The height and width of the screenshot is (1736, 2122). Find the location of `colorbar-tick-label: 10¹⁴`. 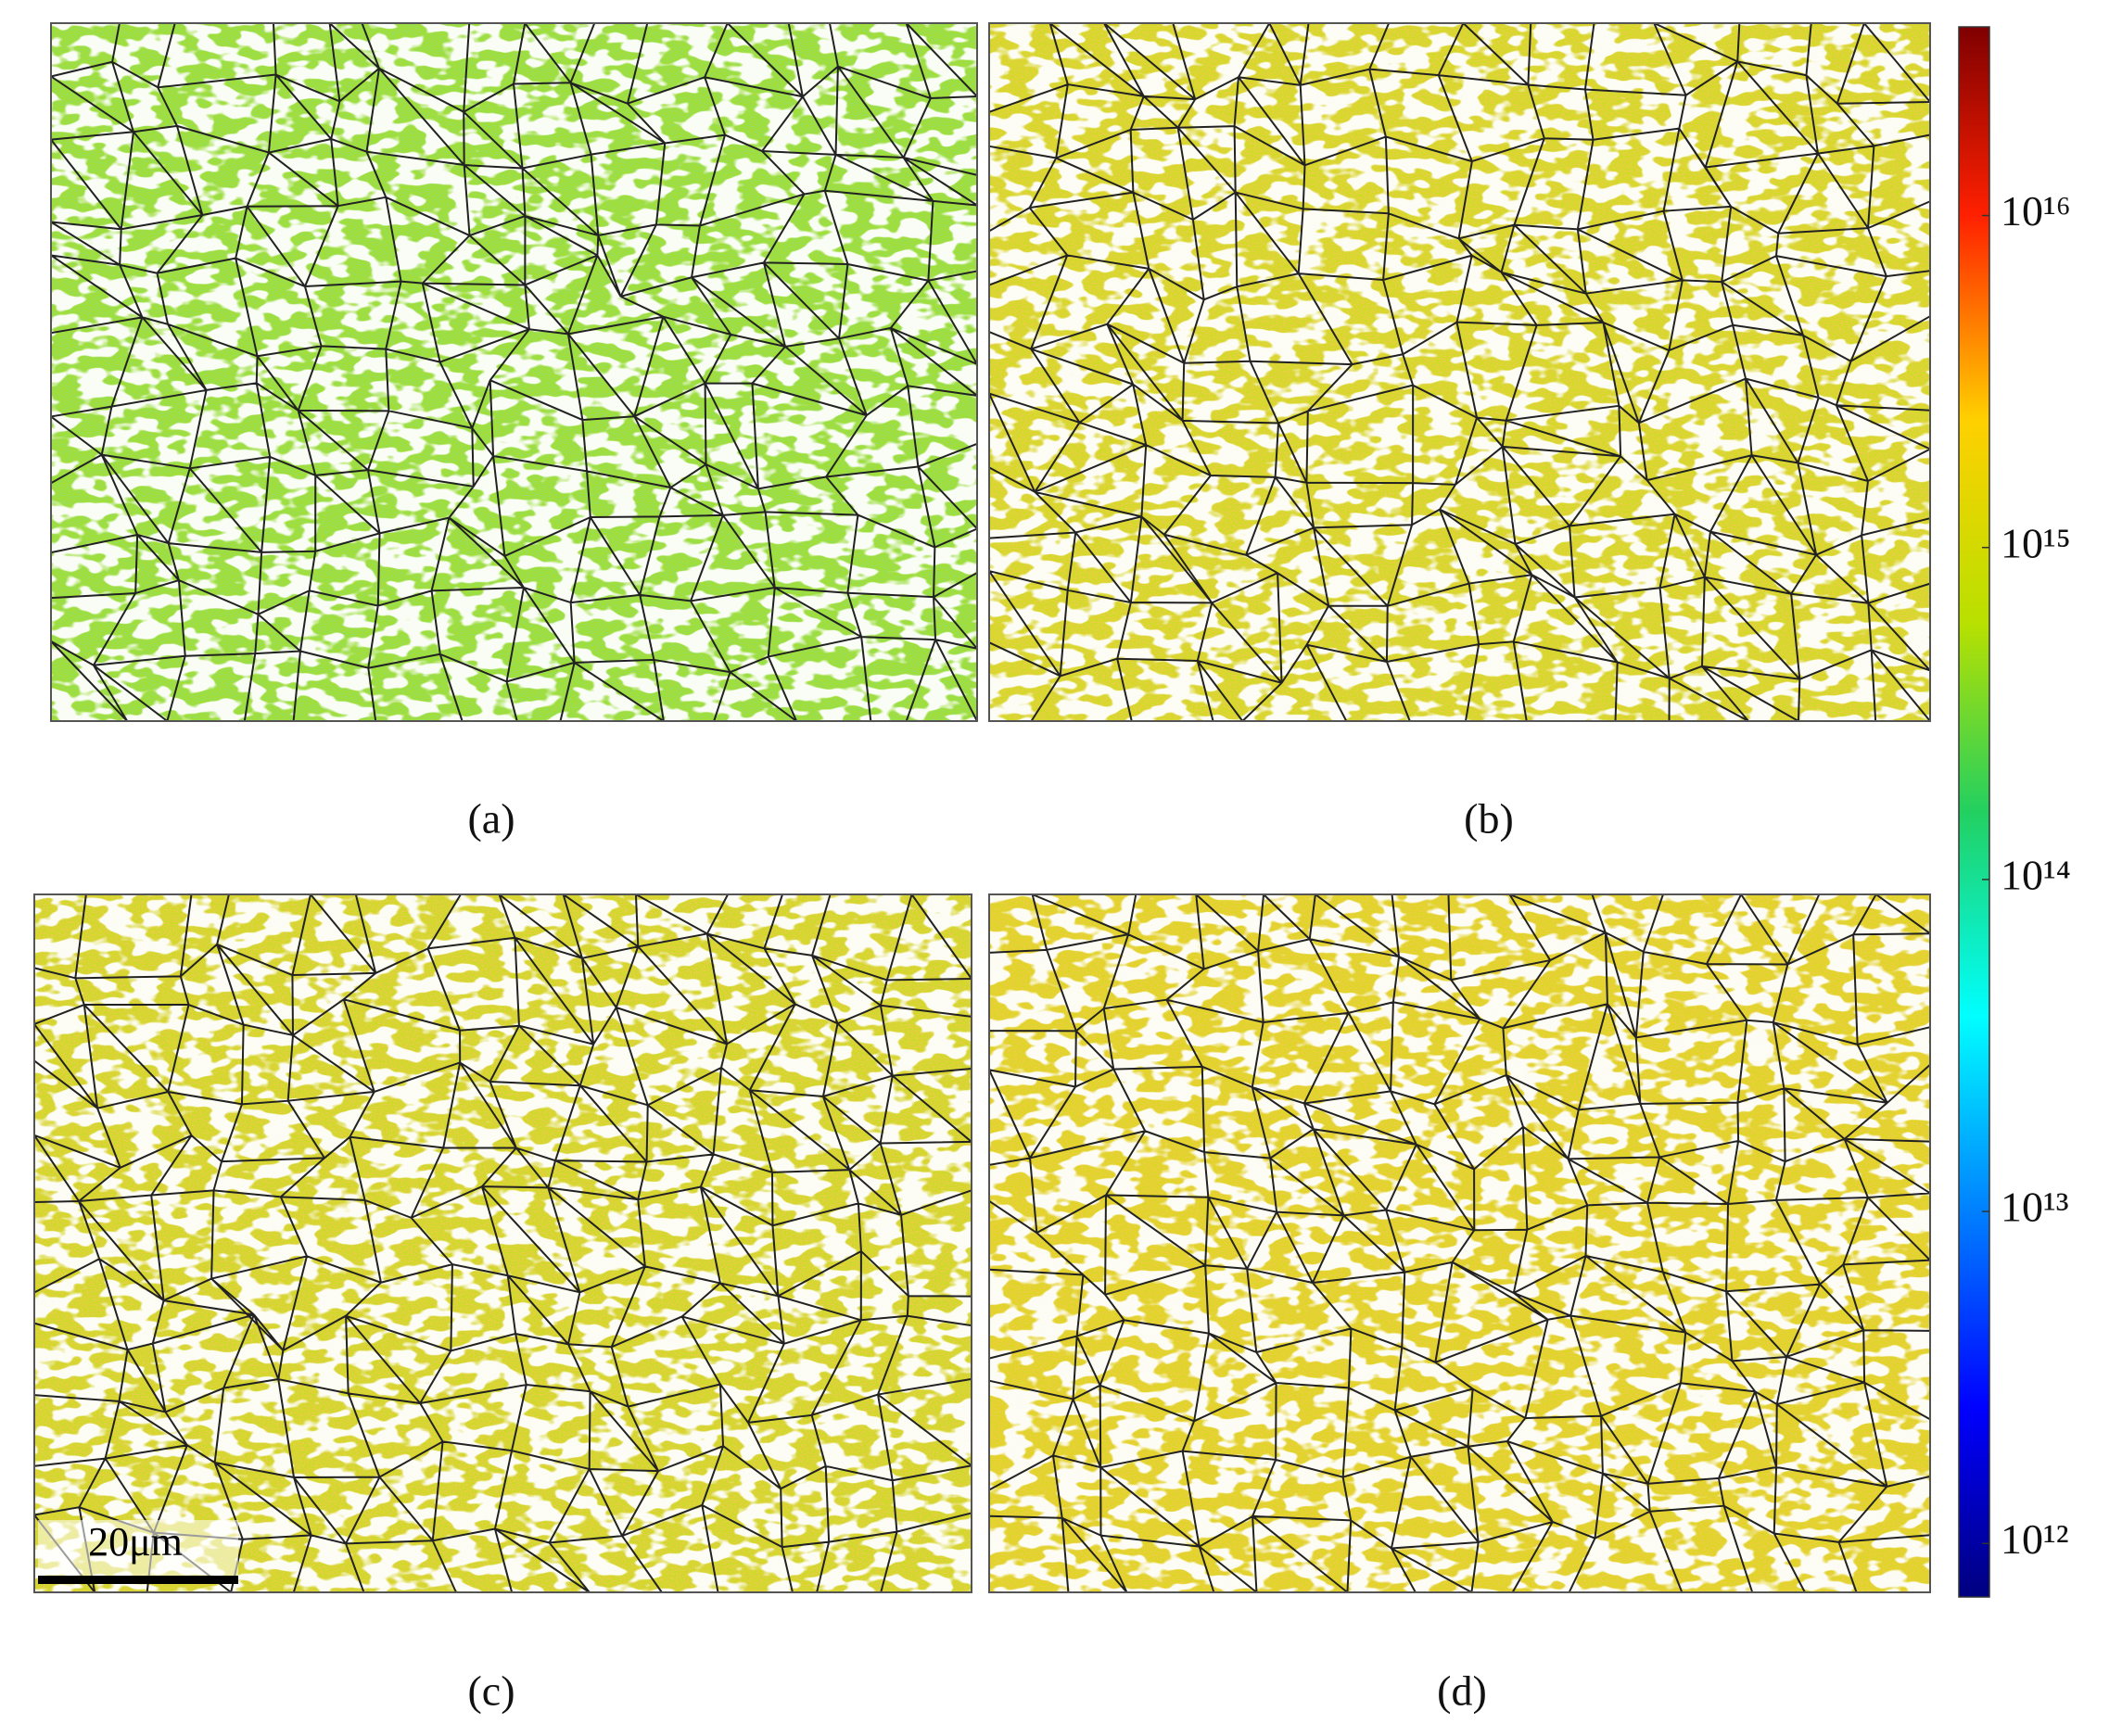

colorbar-tick-label: 10¹⁴ is located at coordinates (2036, 874).